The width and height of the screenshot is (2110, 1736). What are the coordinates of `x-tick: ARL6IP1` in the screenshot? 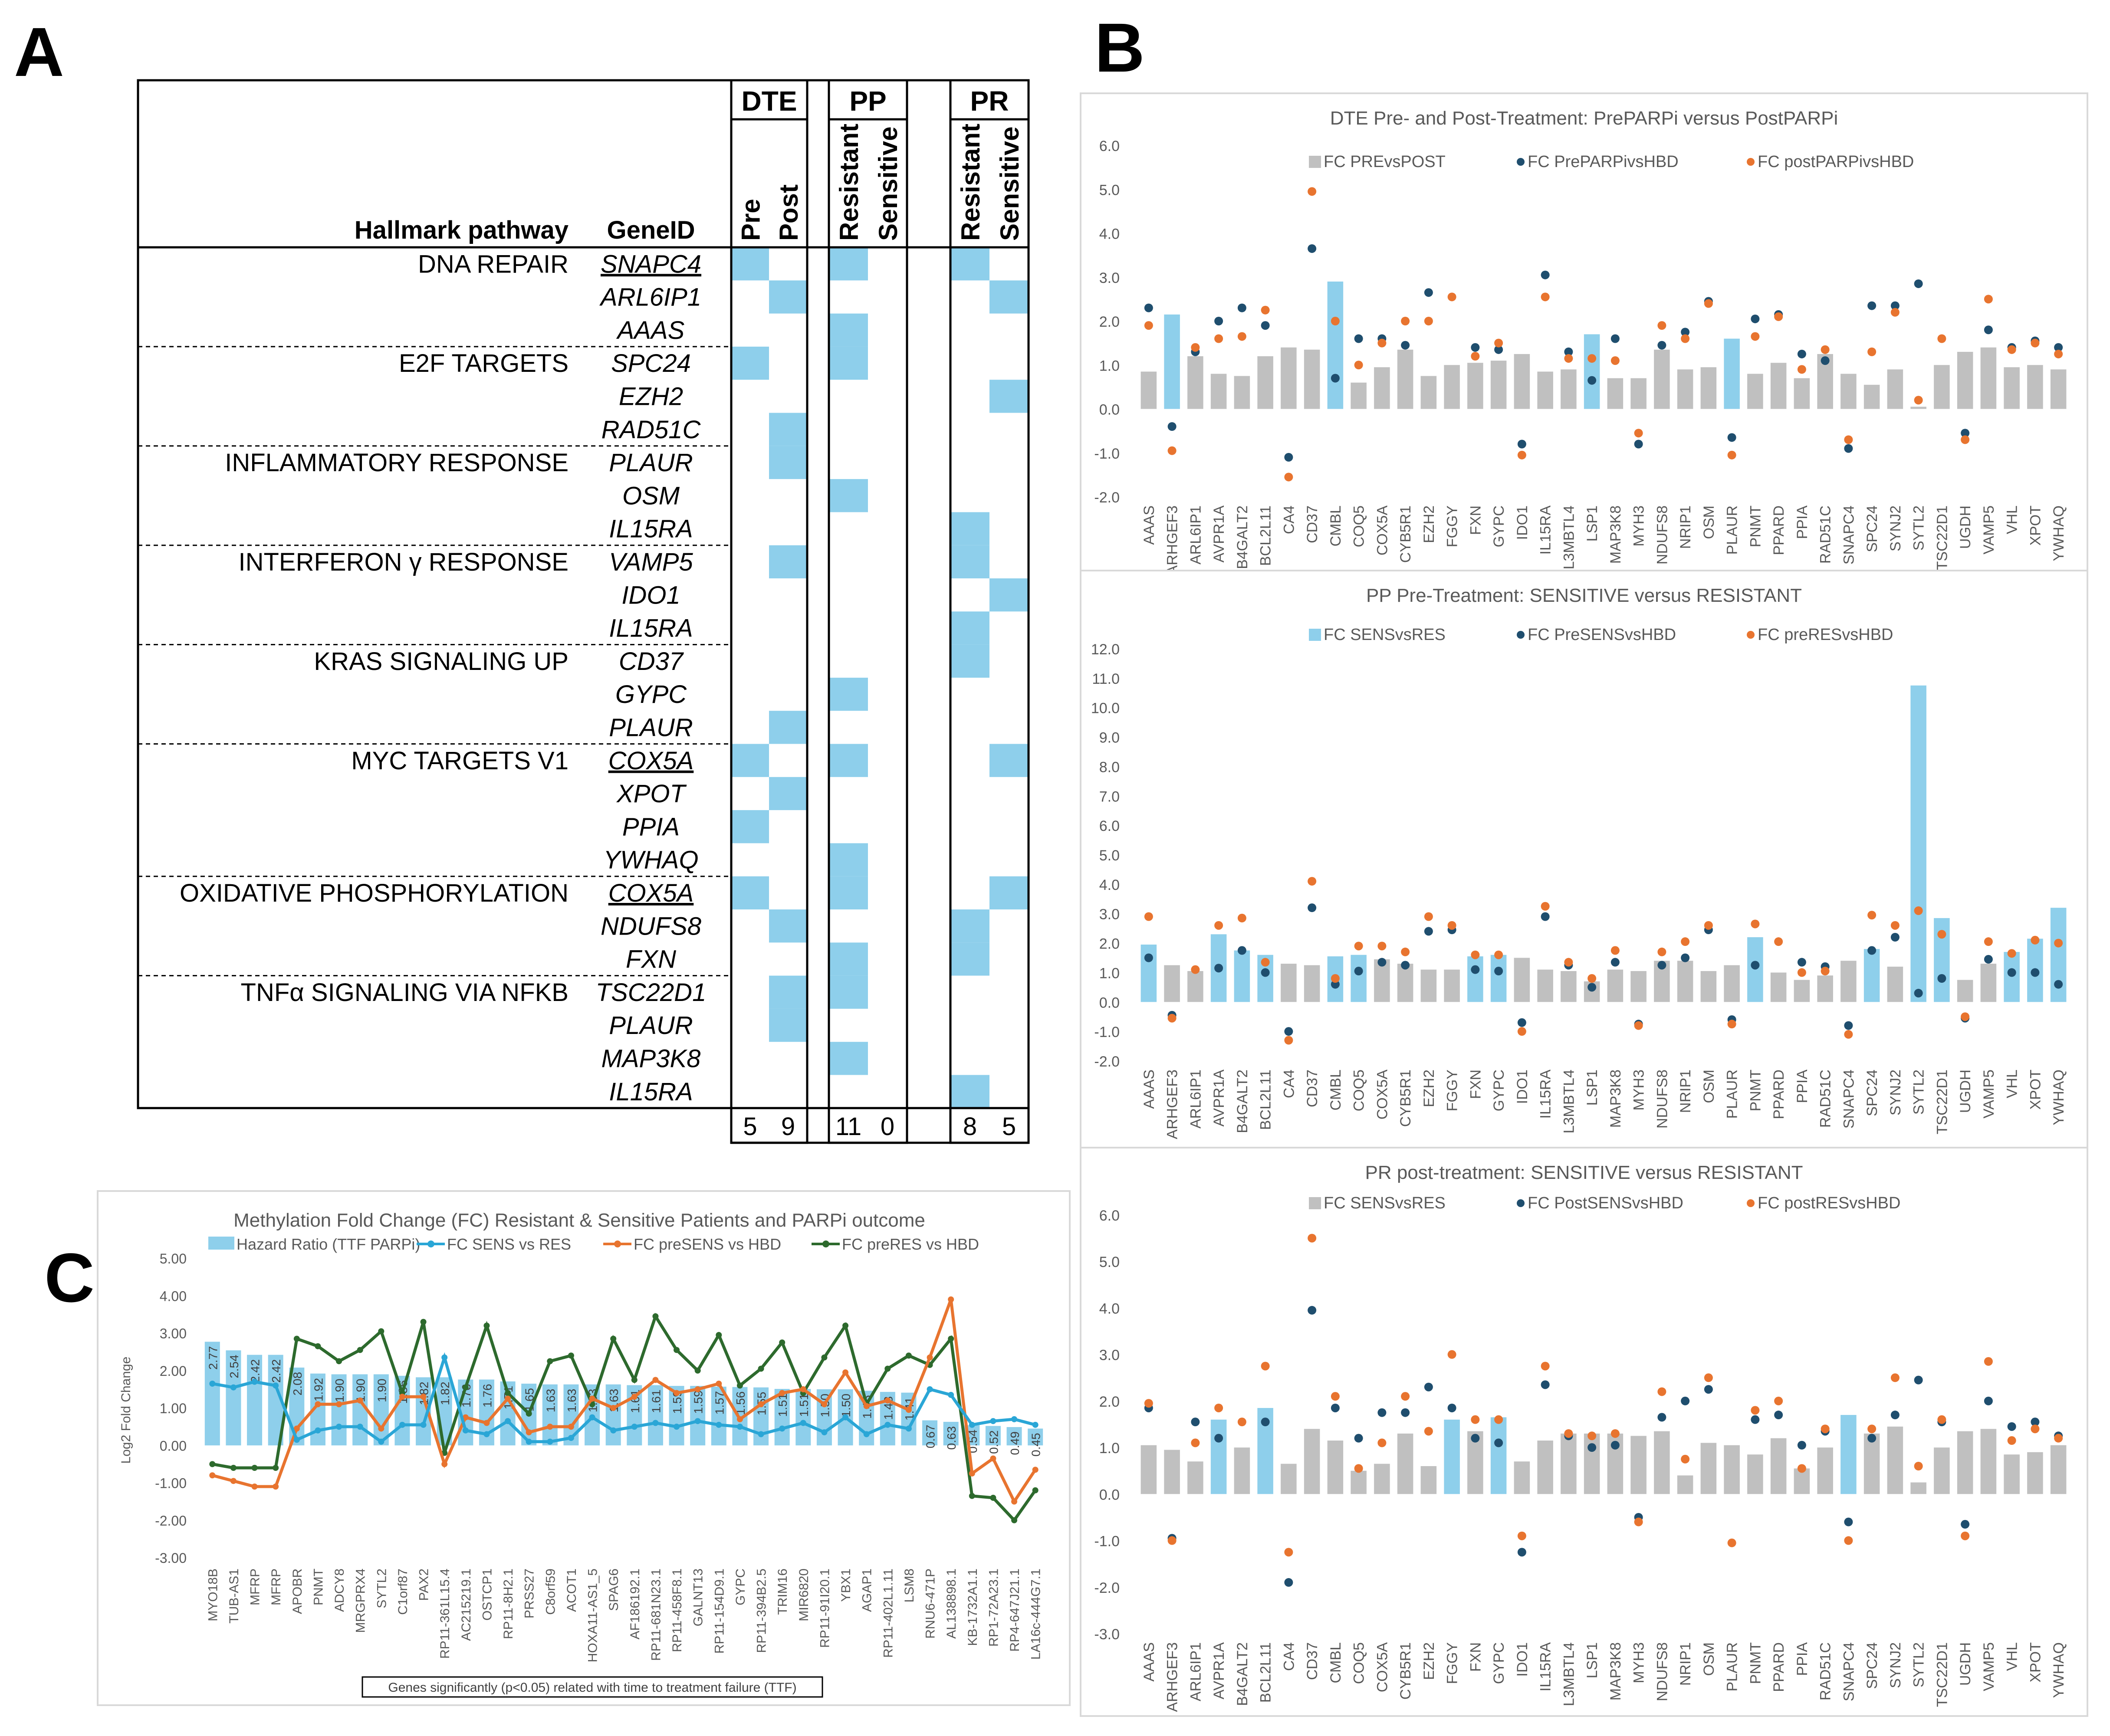 It's located at (1195, 534).